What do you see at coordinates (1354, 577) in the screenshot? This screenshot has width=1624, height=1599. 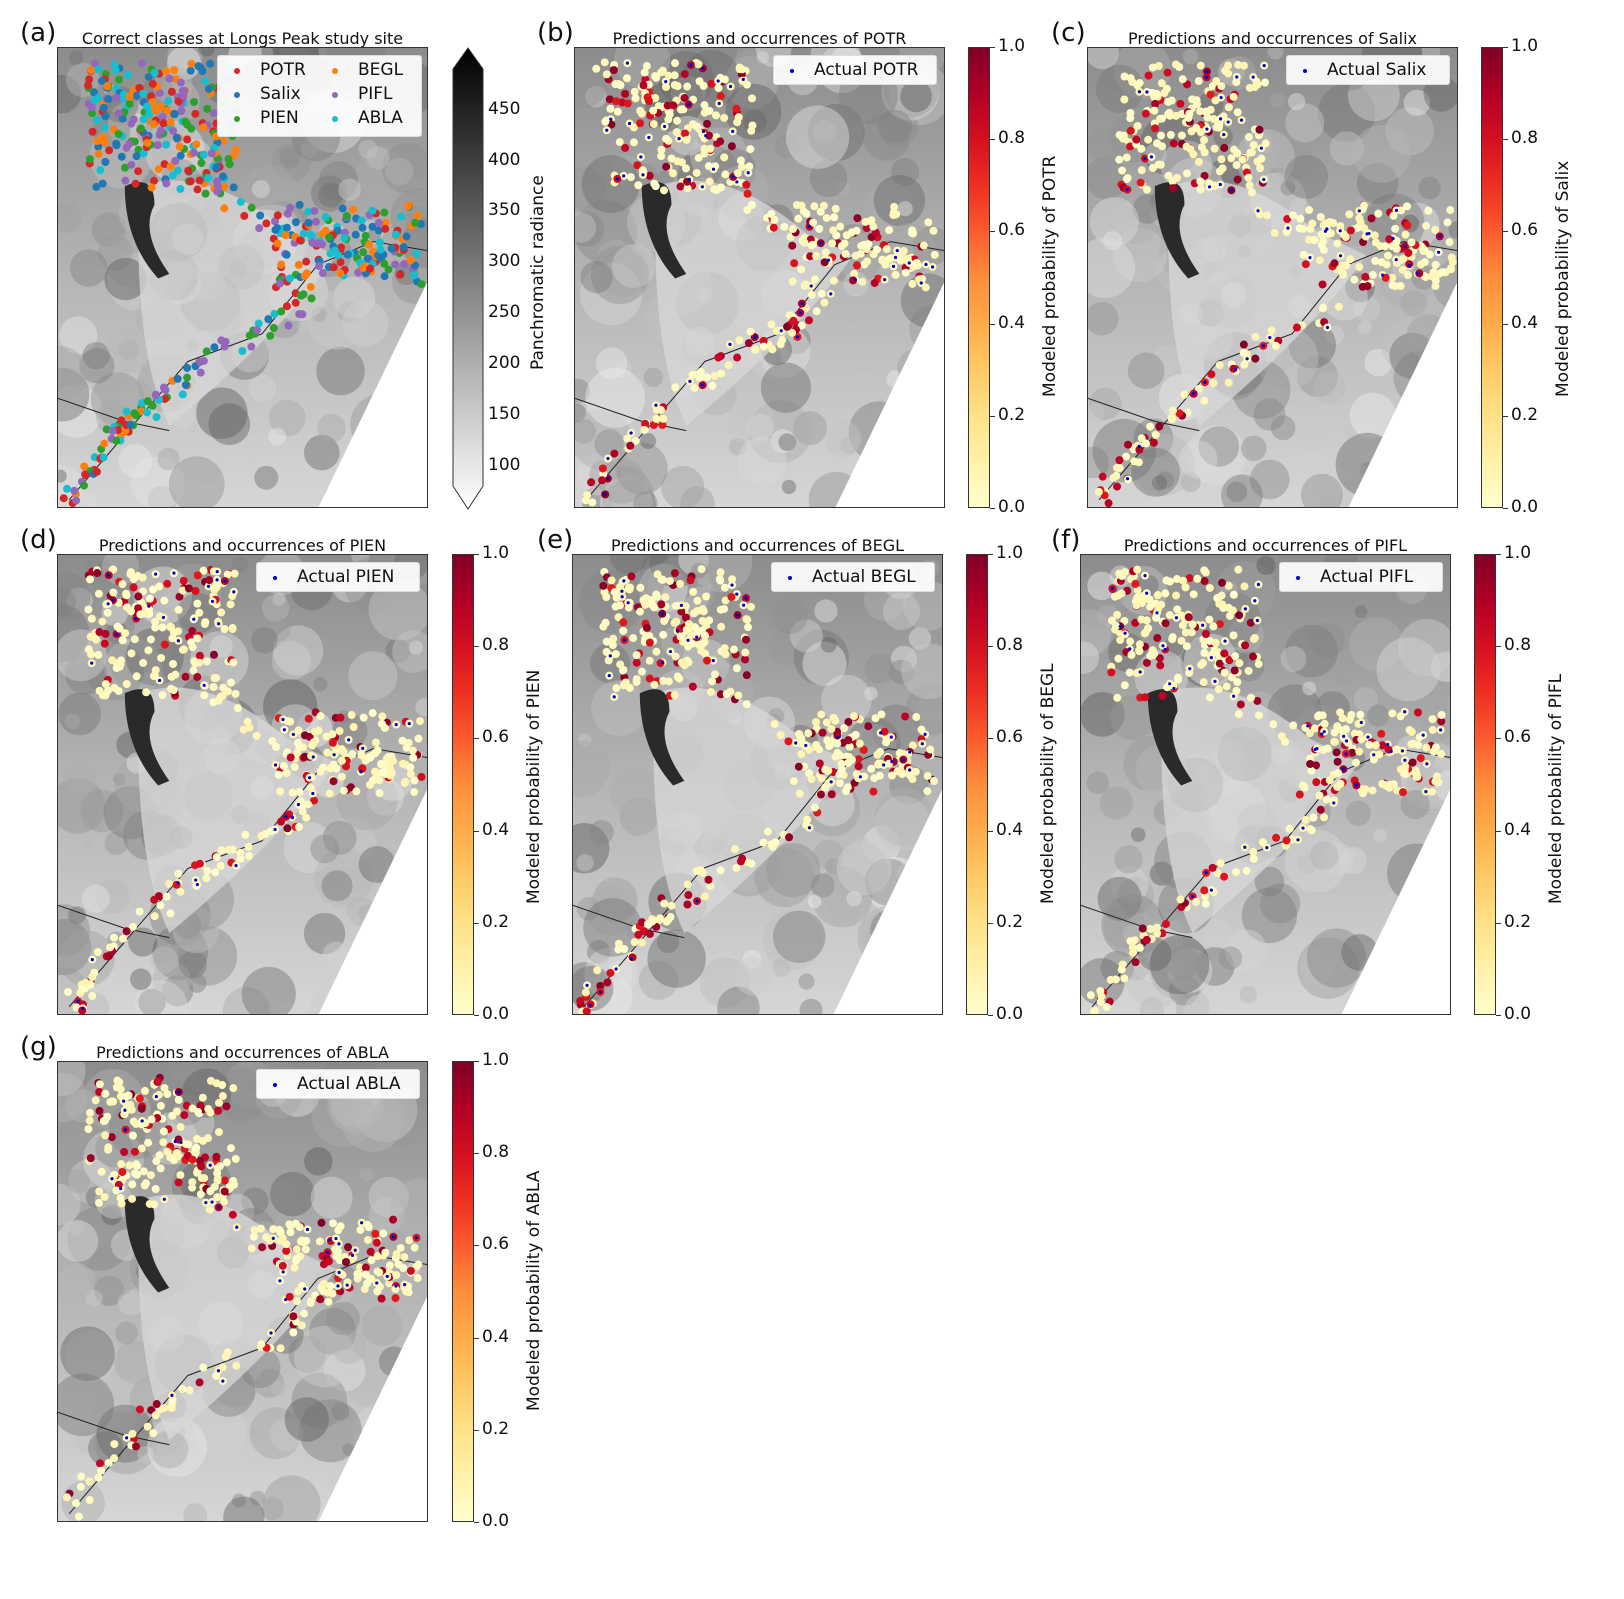 I see `legend-item-actual: Actual PIFL` at bounding box center [1354, 577].